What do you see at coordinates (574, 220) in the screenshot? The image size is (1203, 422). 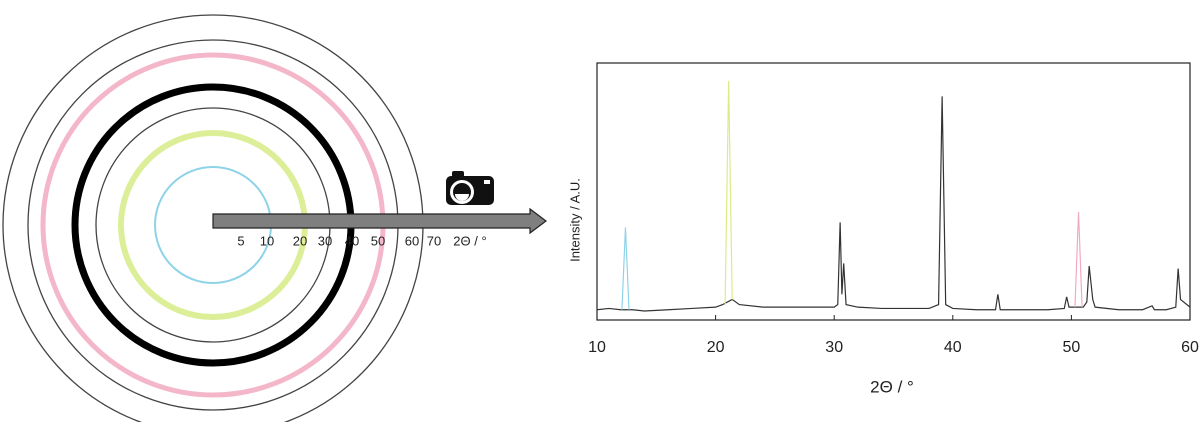 I see `y-axis-label: Intensity / A.U.` at bounding box center [574, 220].